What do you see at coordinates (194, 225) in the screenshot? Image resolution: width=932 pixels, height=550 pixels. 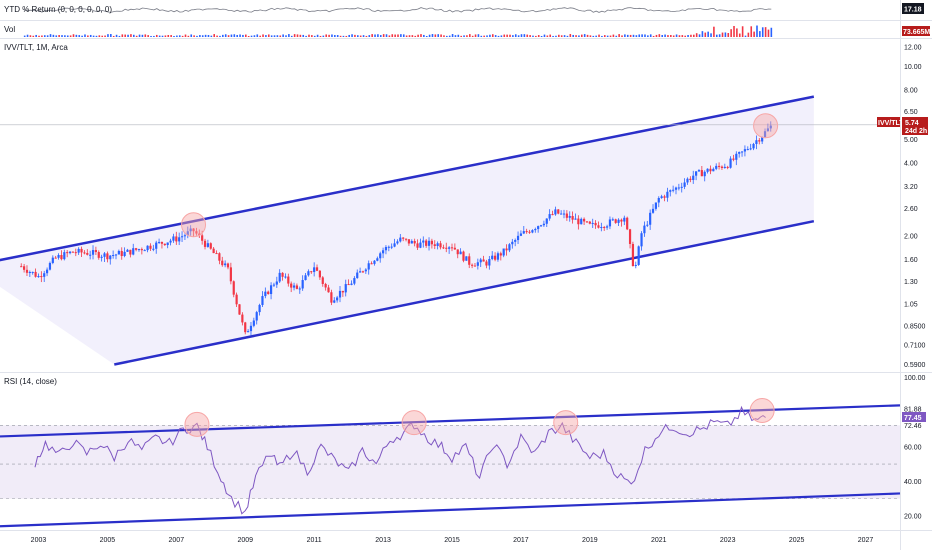 I see `highlight-circle` at bounding box center [194, 225].